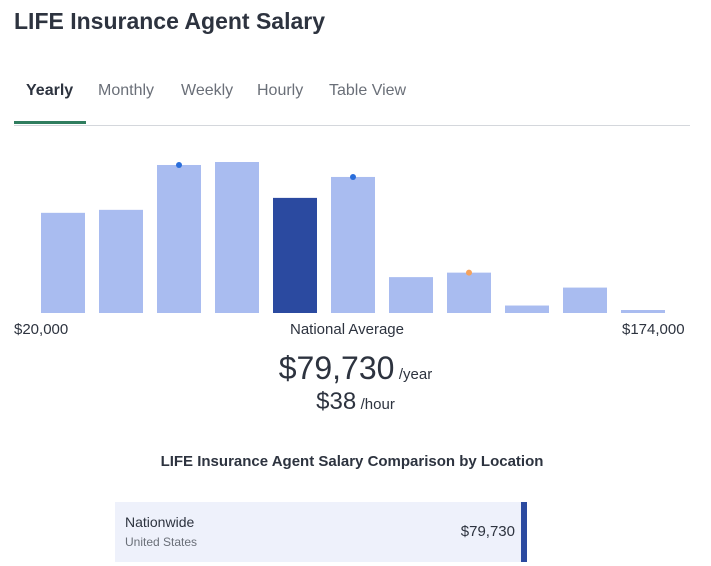  Describe the element at coordinates (161, 542) in the screenshot. I see `location-country: United States` at that location.